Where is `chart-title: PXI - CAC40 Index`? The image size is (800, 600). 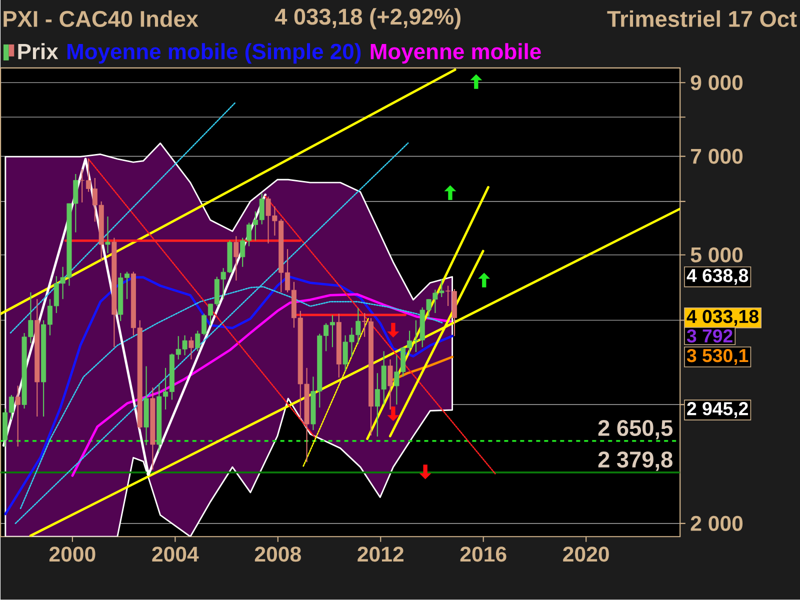
chart-title: PXI - CAC40 Index is located at coordinates (101, 19).